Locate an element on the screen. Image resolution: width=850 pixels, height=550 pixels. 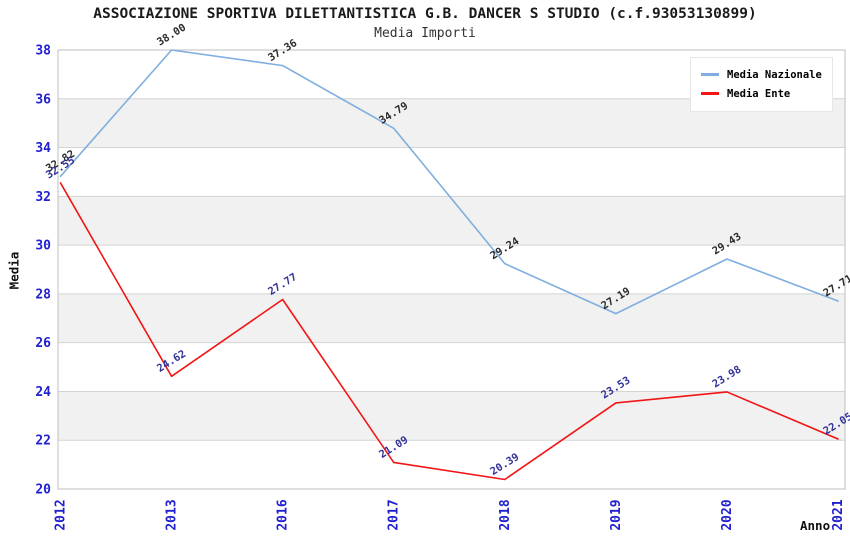
y-tick-label: 30 is located at coordinates (43, 246).